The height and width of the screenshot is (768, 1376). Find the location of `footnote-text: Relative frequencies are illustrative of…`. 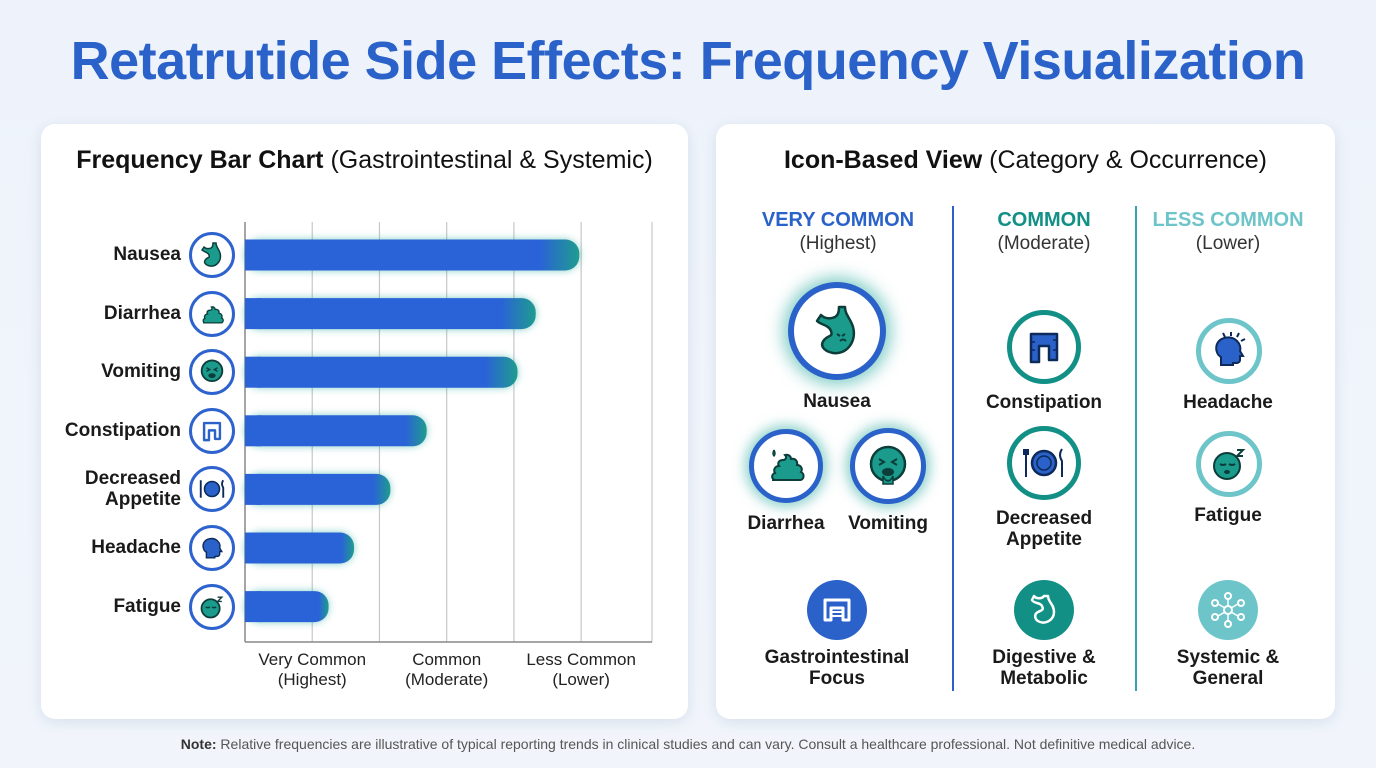

footnote-text: Relative frequencies are illustrative of… is located at coordinates (706, 744).